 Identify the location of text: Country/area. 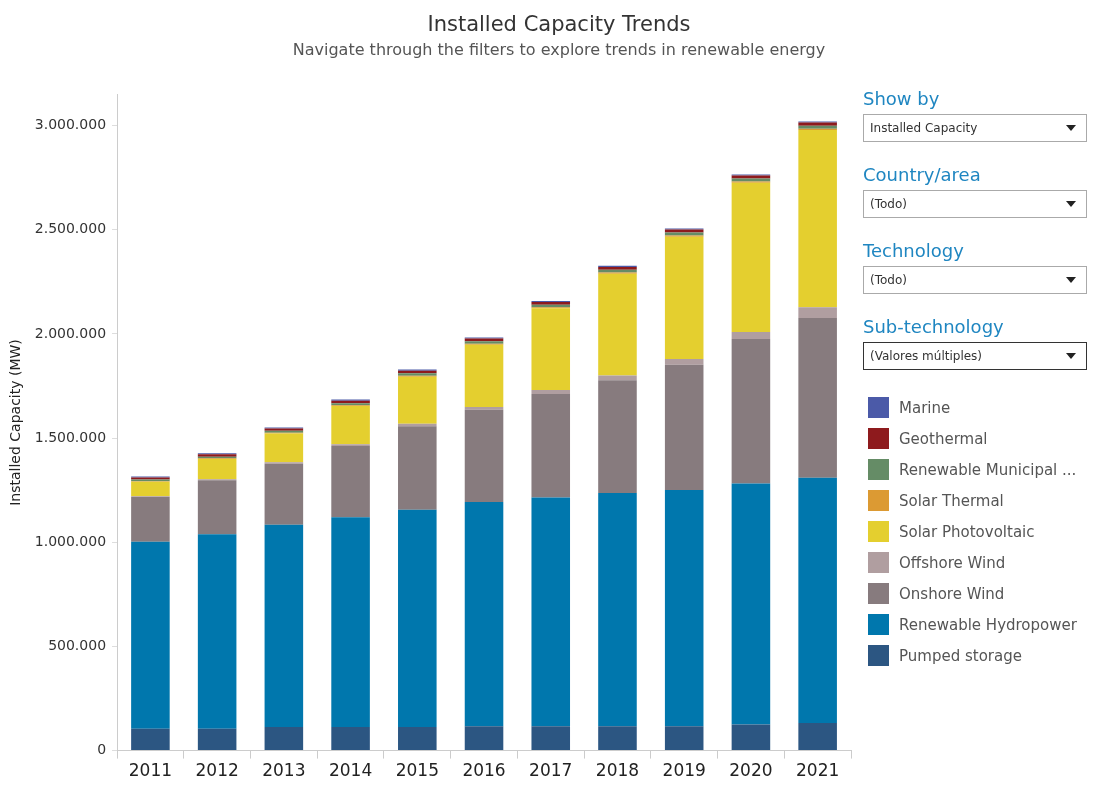
(922, 175).